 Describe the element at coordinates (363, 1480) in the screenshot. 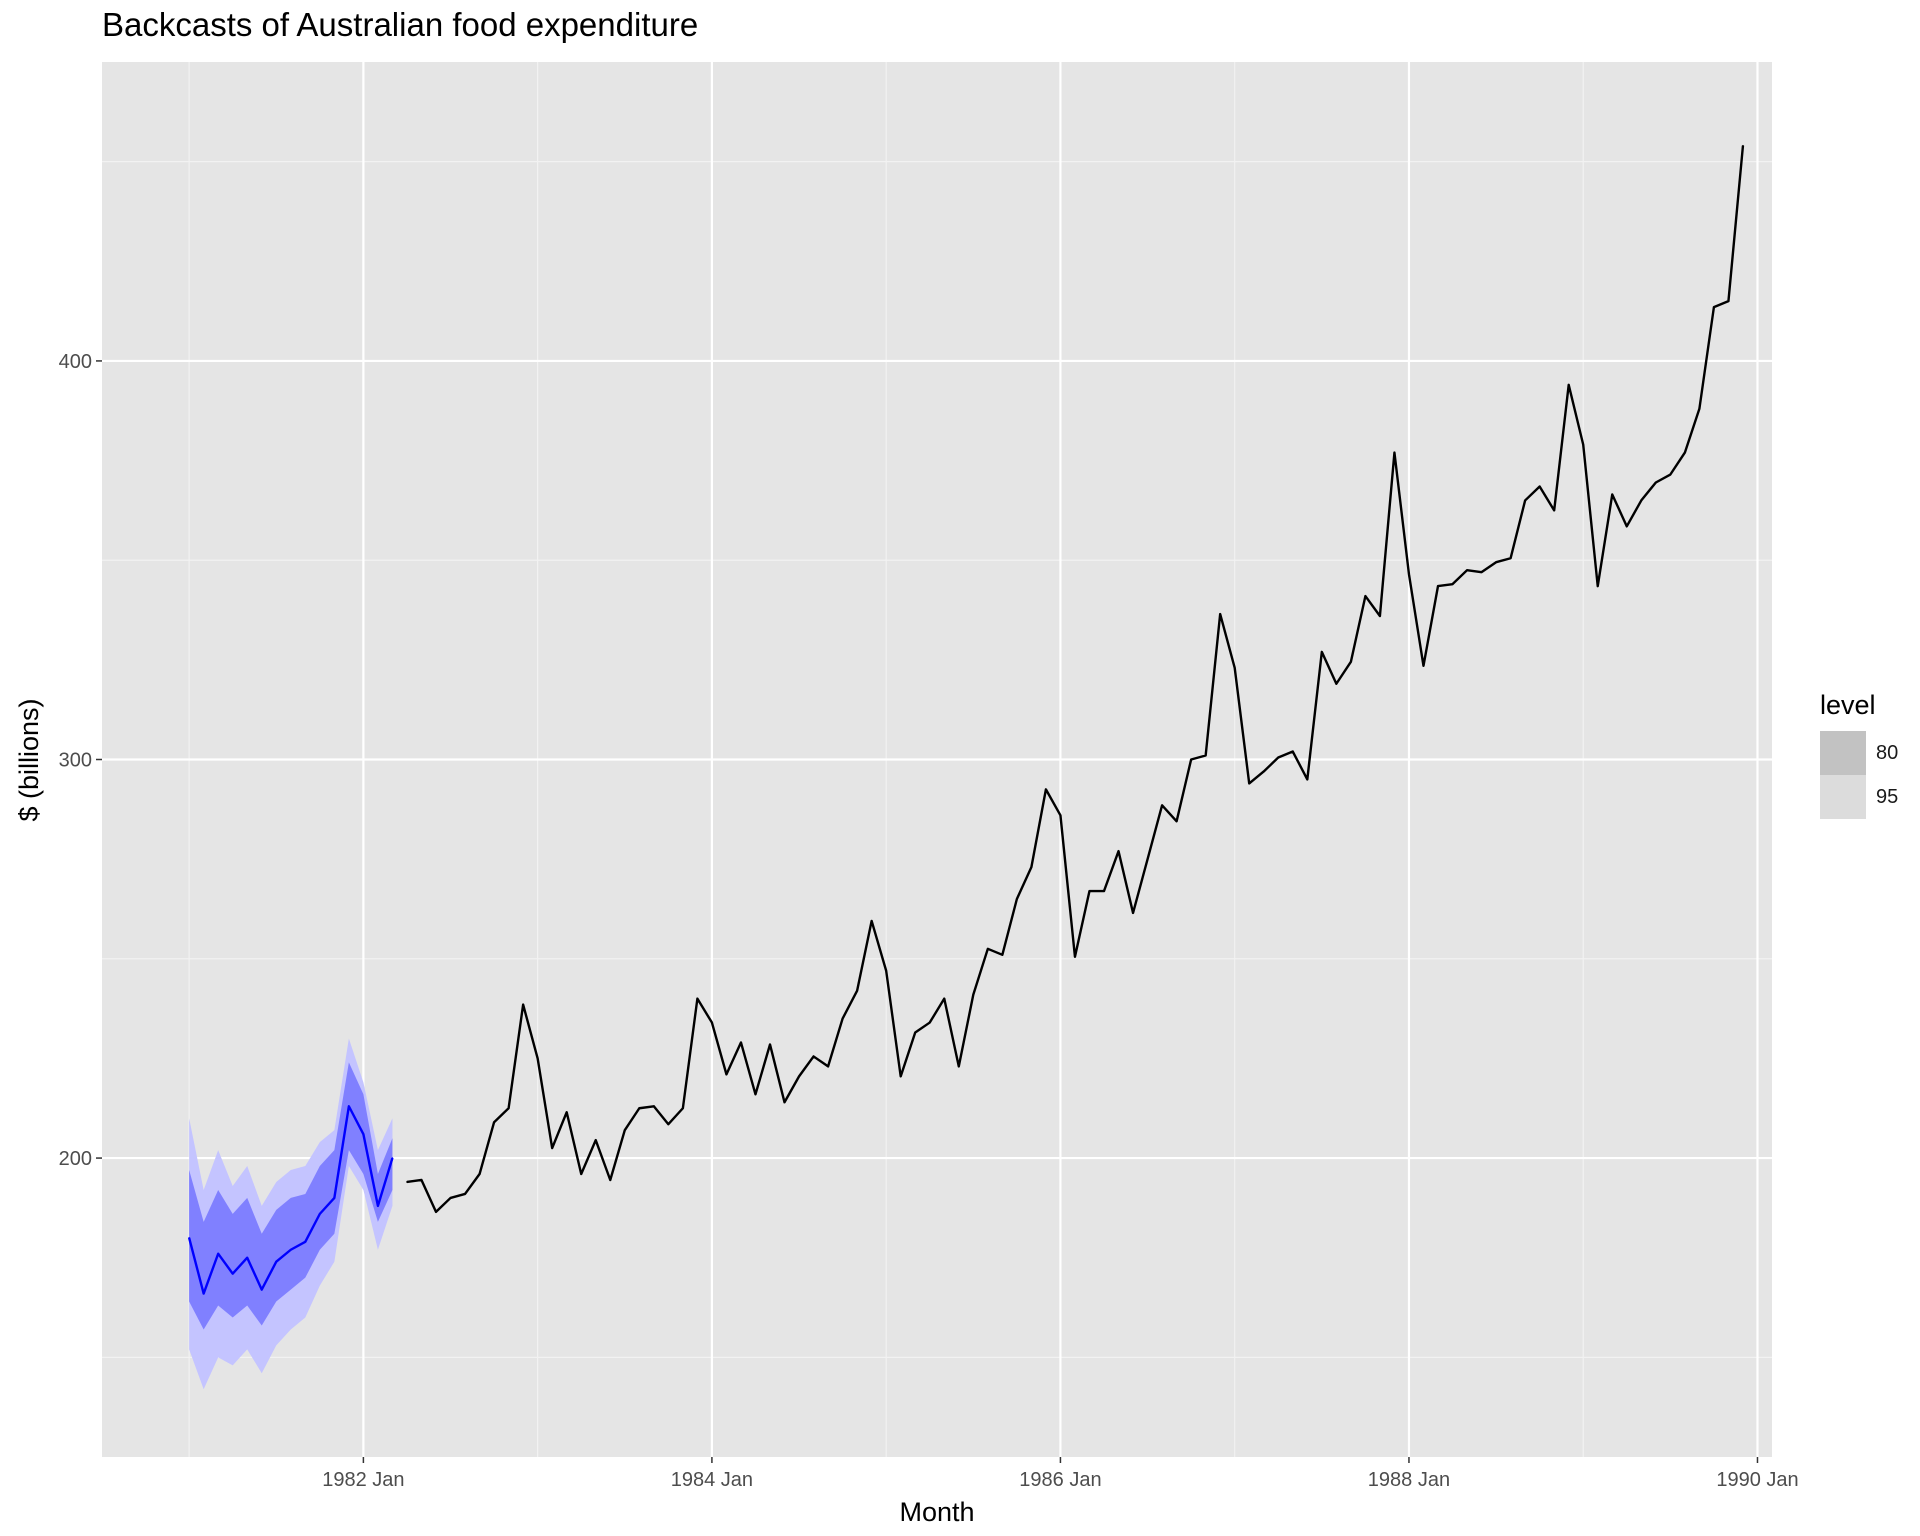

I see `x-tick-label: 1982 Jan` at that location.